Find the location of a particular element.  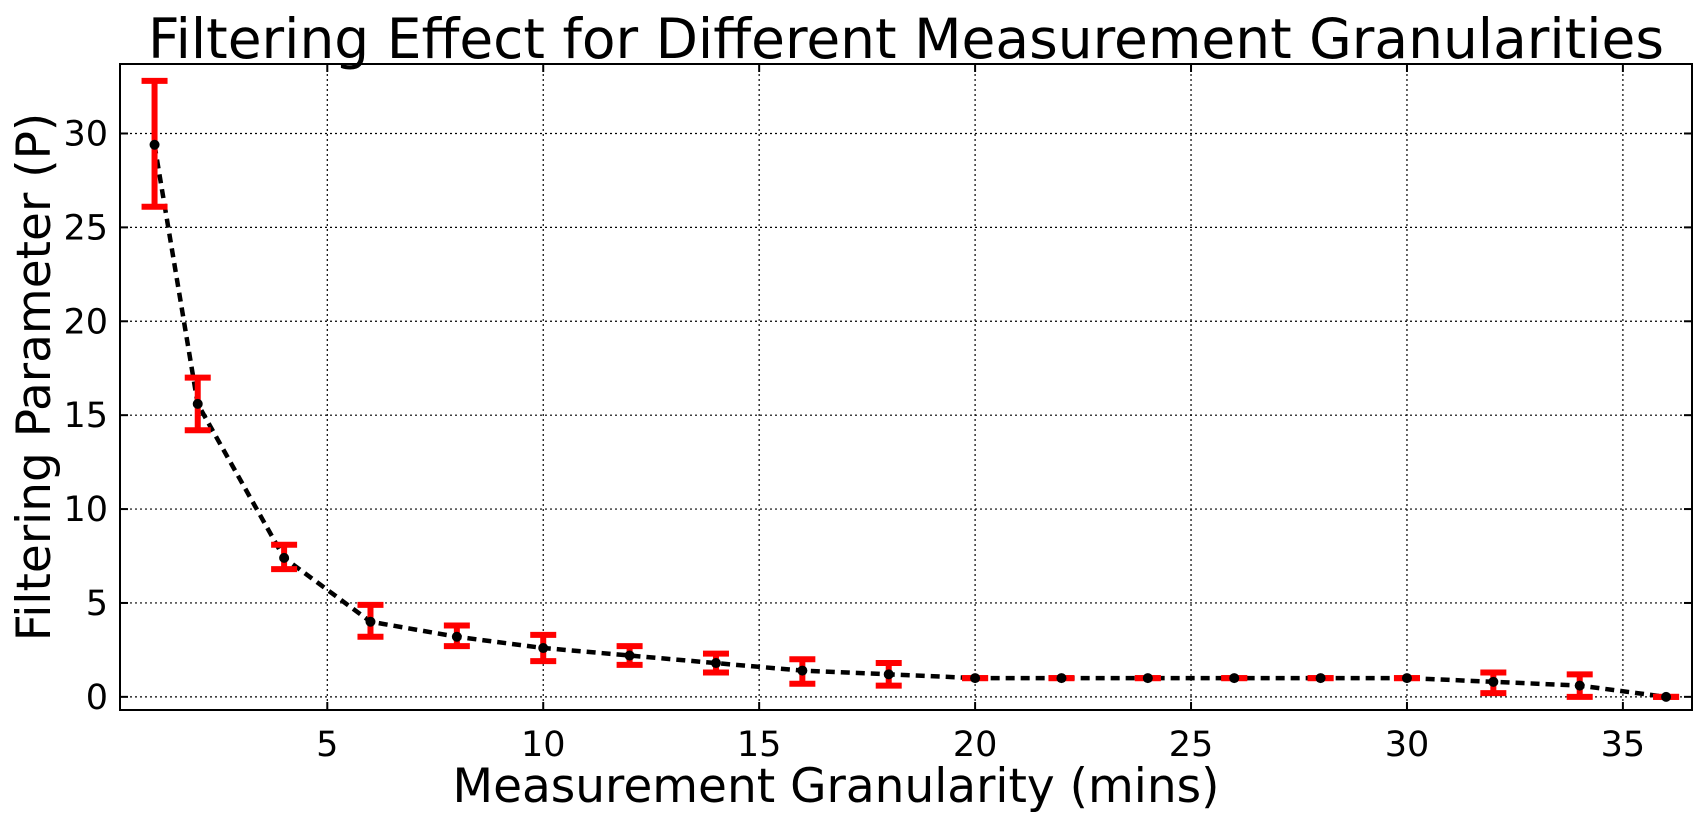

x-tick-label: 25 is located at coordinates (1191, 745).